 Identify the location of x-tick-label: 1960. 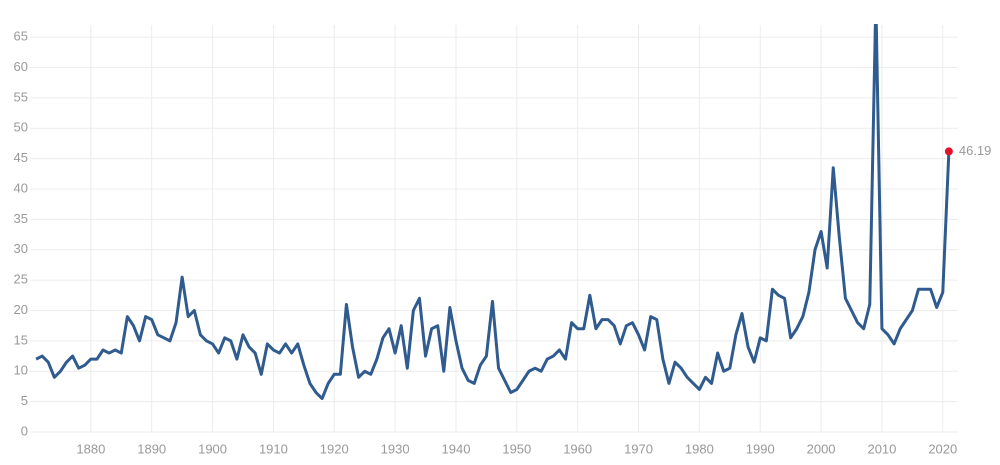
(577, 448).